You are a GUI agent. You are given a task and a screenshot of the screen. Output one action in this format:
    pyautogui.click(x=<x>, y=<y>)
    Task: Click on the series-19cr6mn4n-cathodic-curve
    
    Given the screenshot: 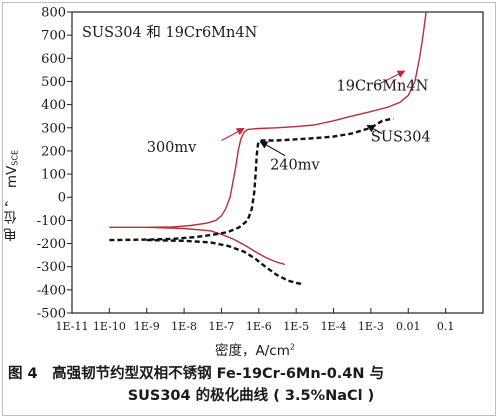 What is the action you would take?
    pyautogui.click(x=216, y=246)
    